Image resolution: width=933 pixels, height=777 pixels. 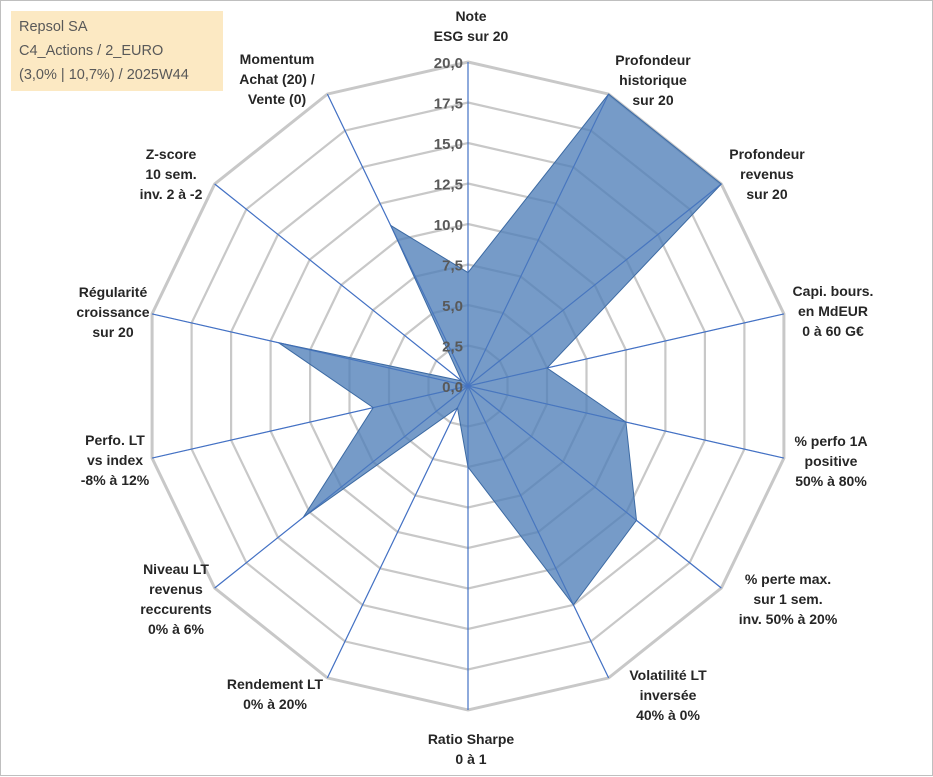 I want to click on axis-label-line: Capi. bours., so click(x=833, y=291).